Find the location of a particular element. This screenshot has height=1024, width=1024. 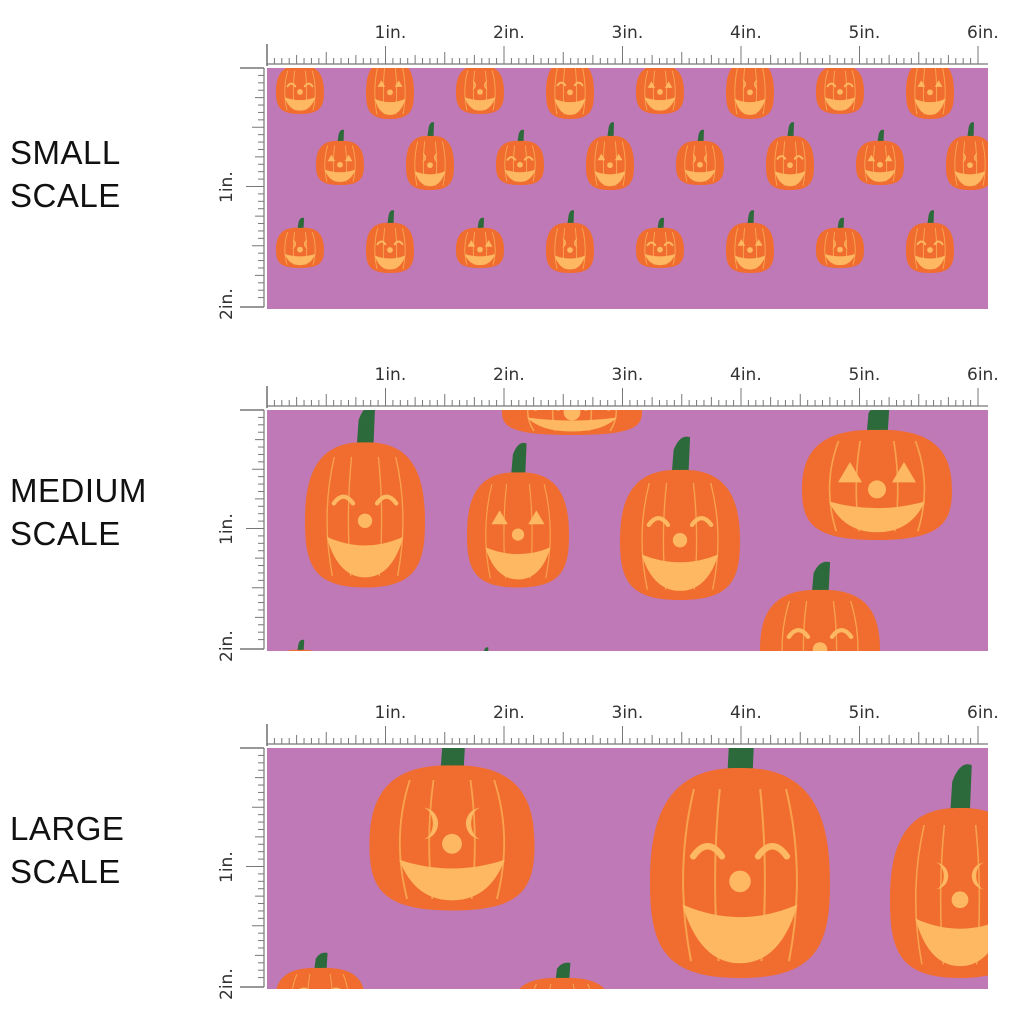

pumpkin-pattern is located at coordinates (632, 170).